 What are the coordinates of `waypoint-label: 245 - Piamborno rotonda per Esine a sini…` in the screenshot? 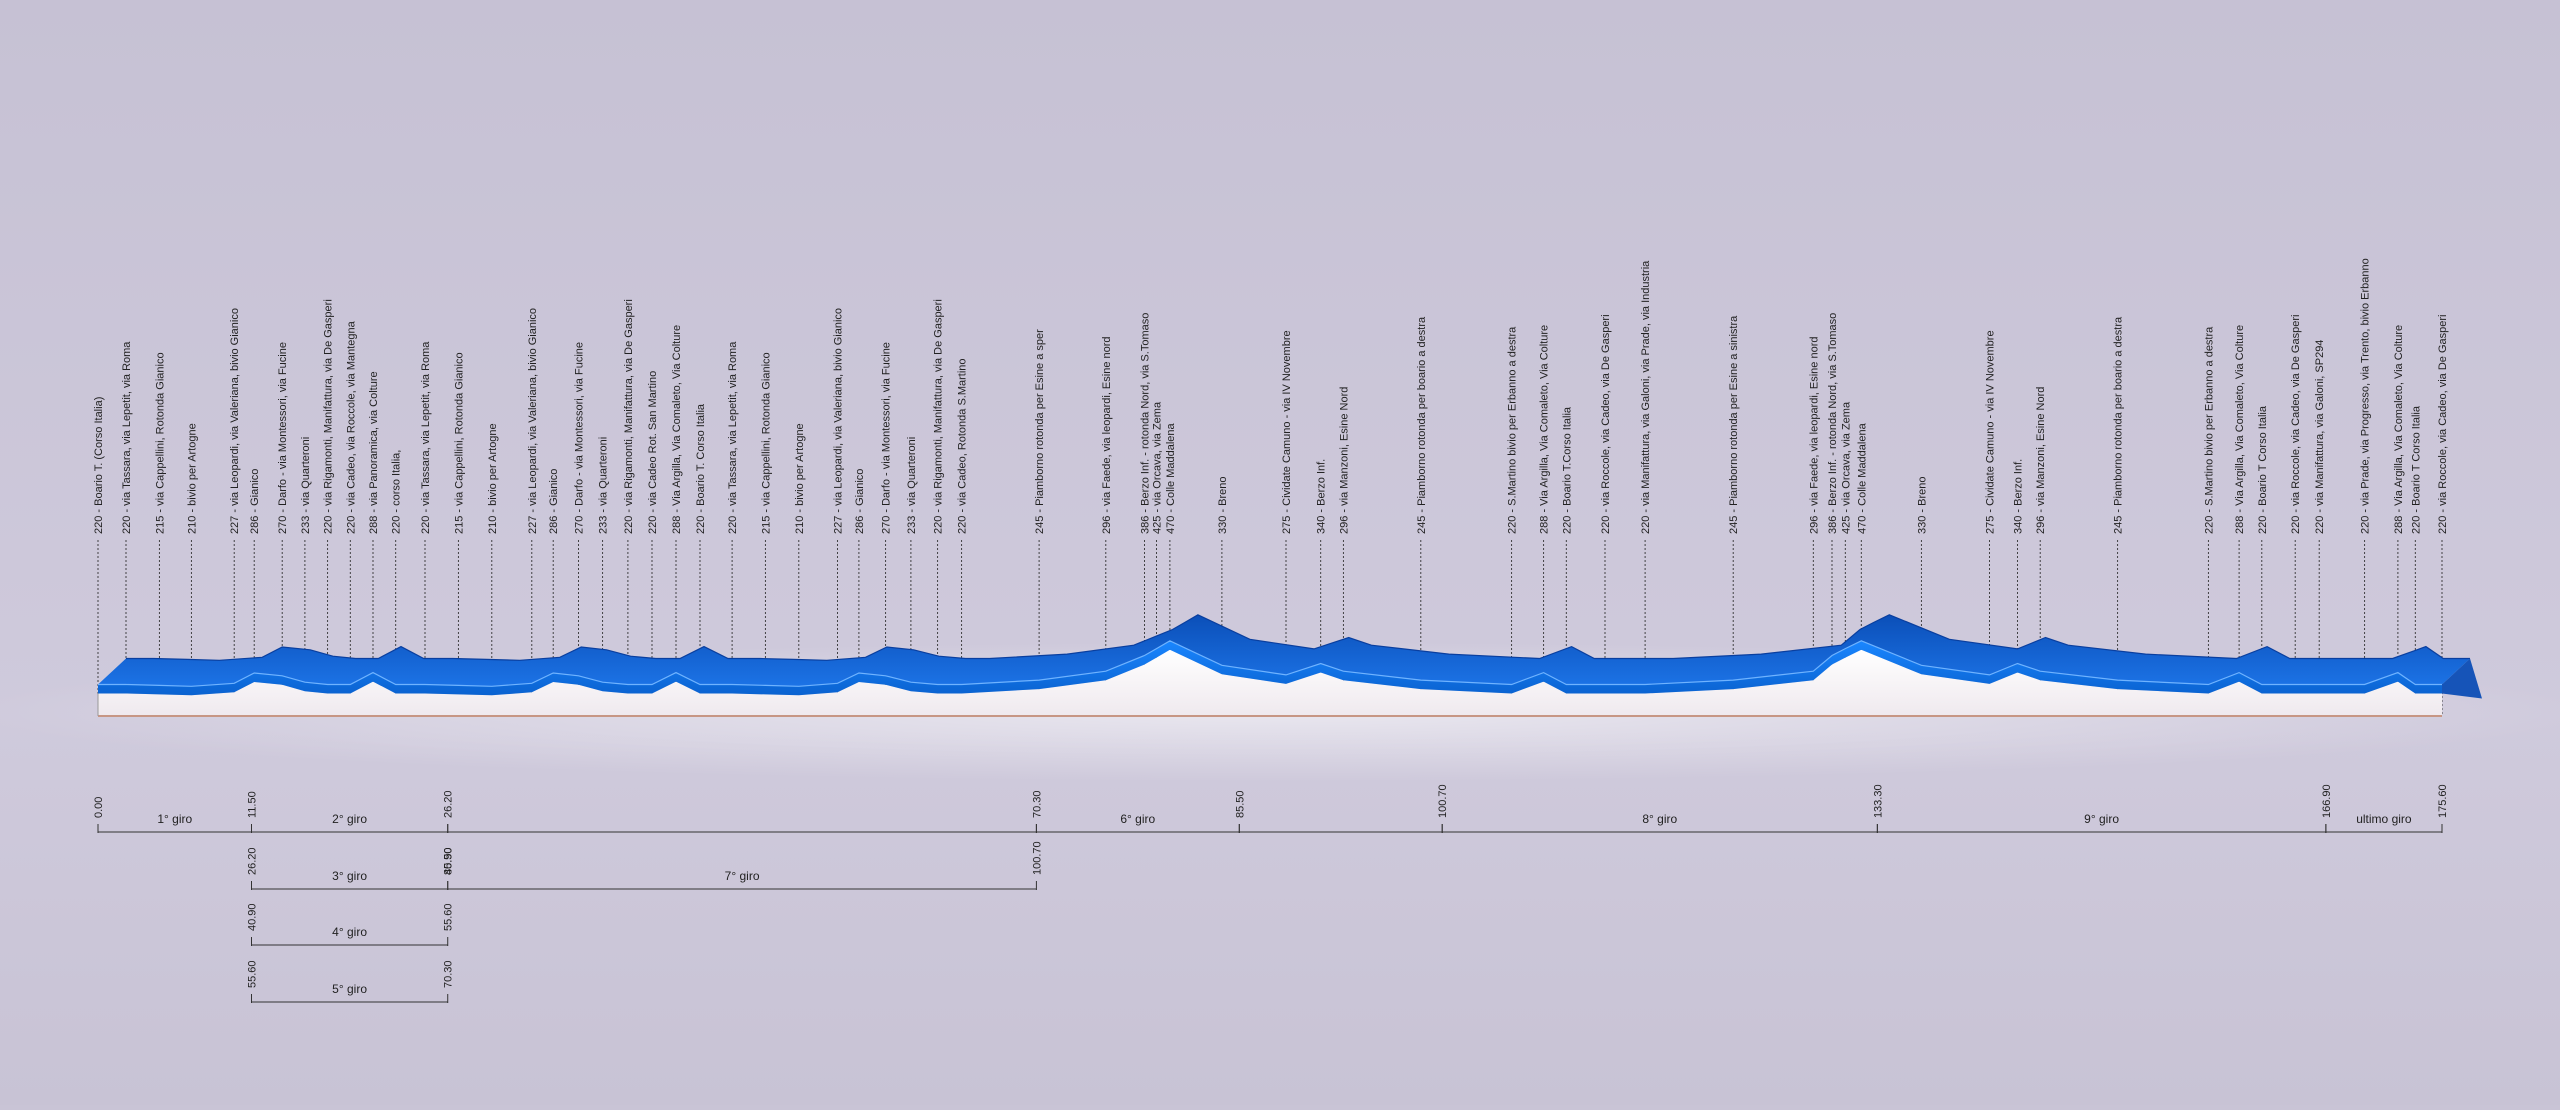 It's located at (1734, 424).